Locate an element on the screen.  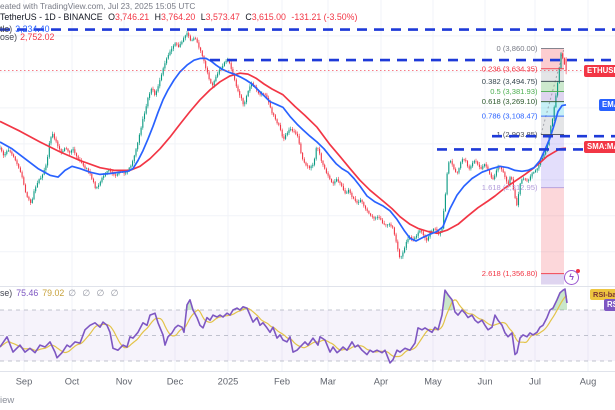
fib-level-label: 2.618 (1,356.80) is located at coordinates (510, 273).